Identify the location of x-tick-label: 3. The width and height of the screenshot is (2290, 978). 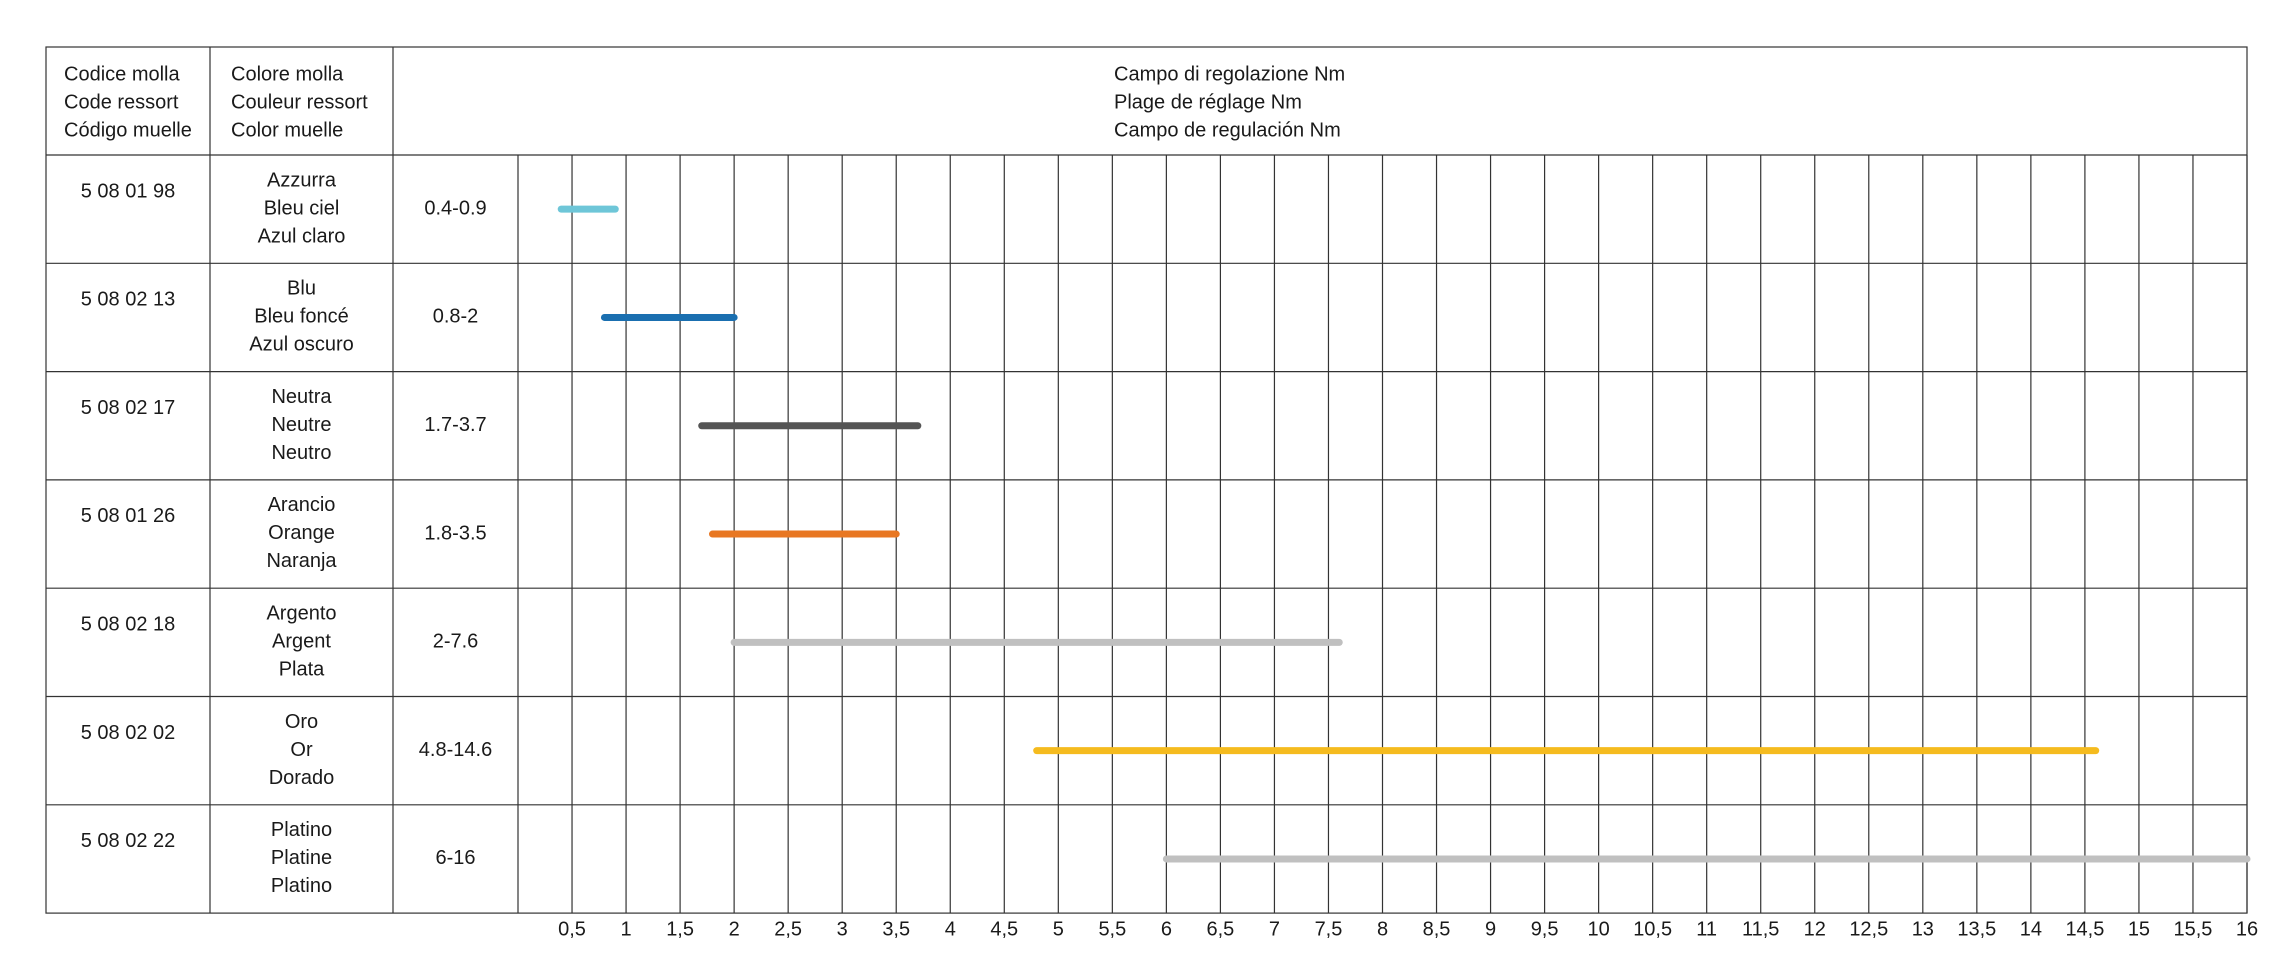
(842, 929).